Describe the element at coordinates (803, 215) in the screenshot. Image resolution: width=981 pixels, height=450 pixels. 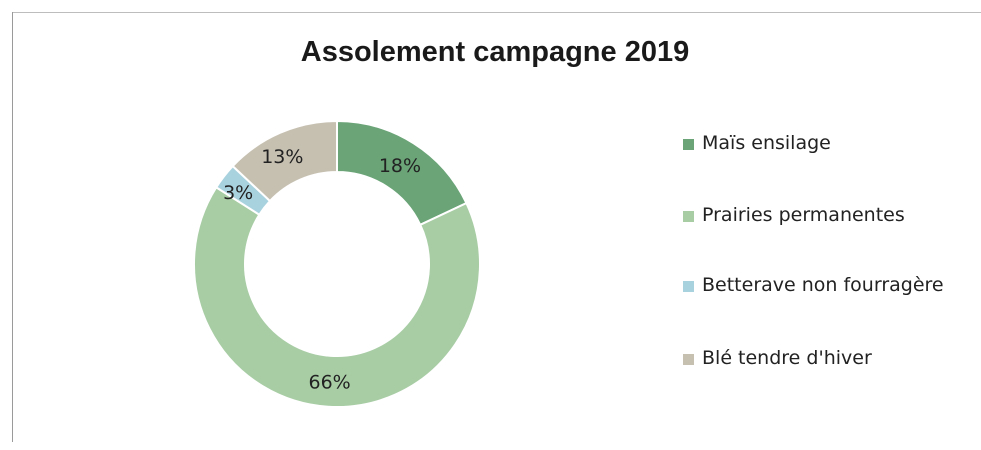
I see `legend-label: Prairies permanentes` at that location.